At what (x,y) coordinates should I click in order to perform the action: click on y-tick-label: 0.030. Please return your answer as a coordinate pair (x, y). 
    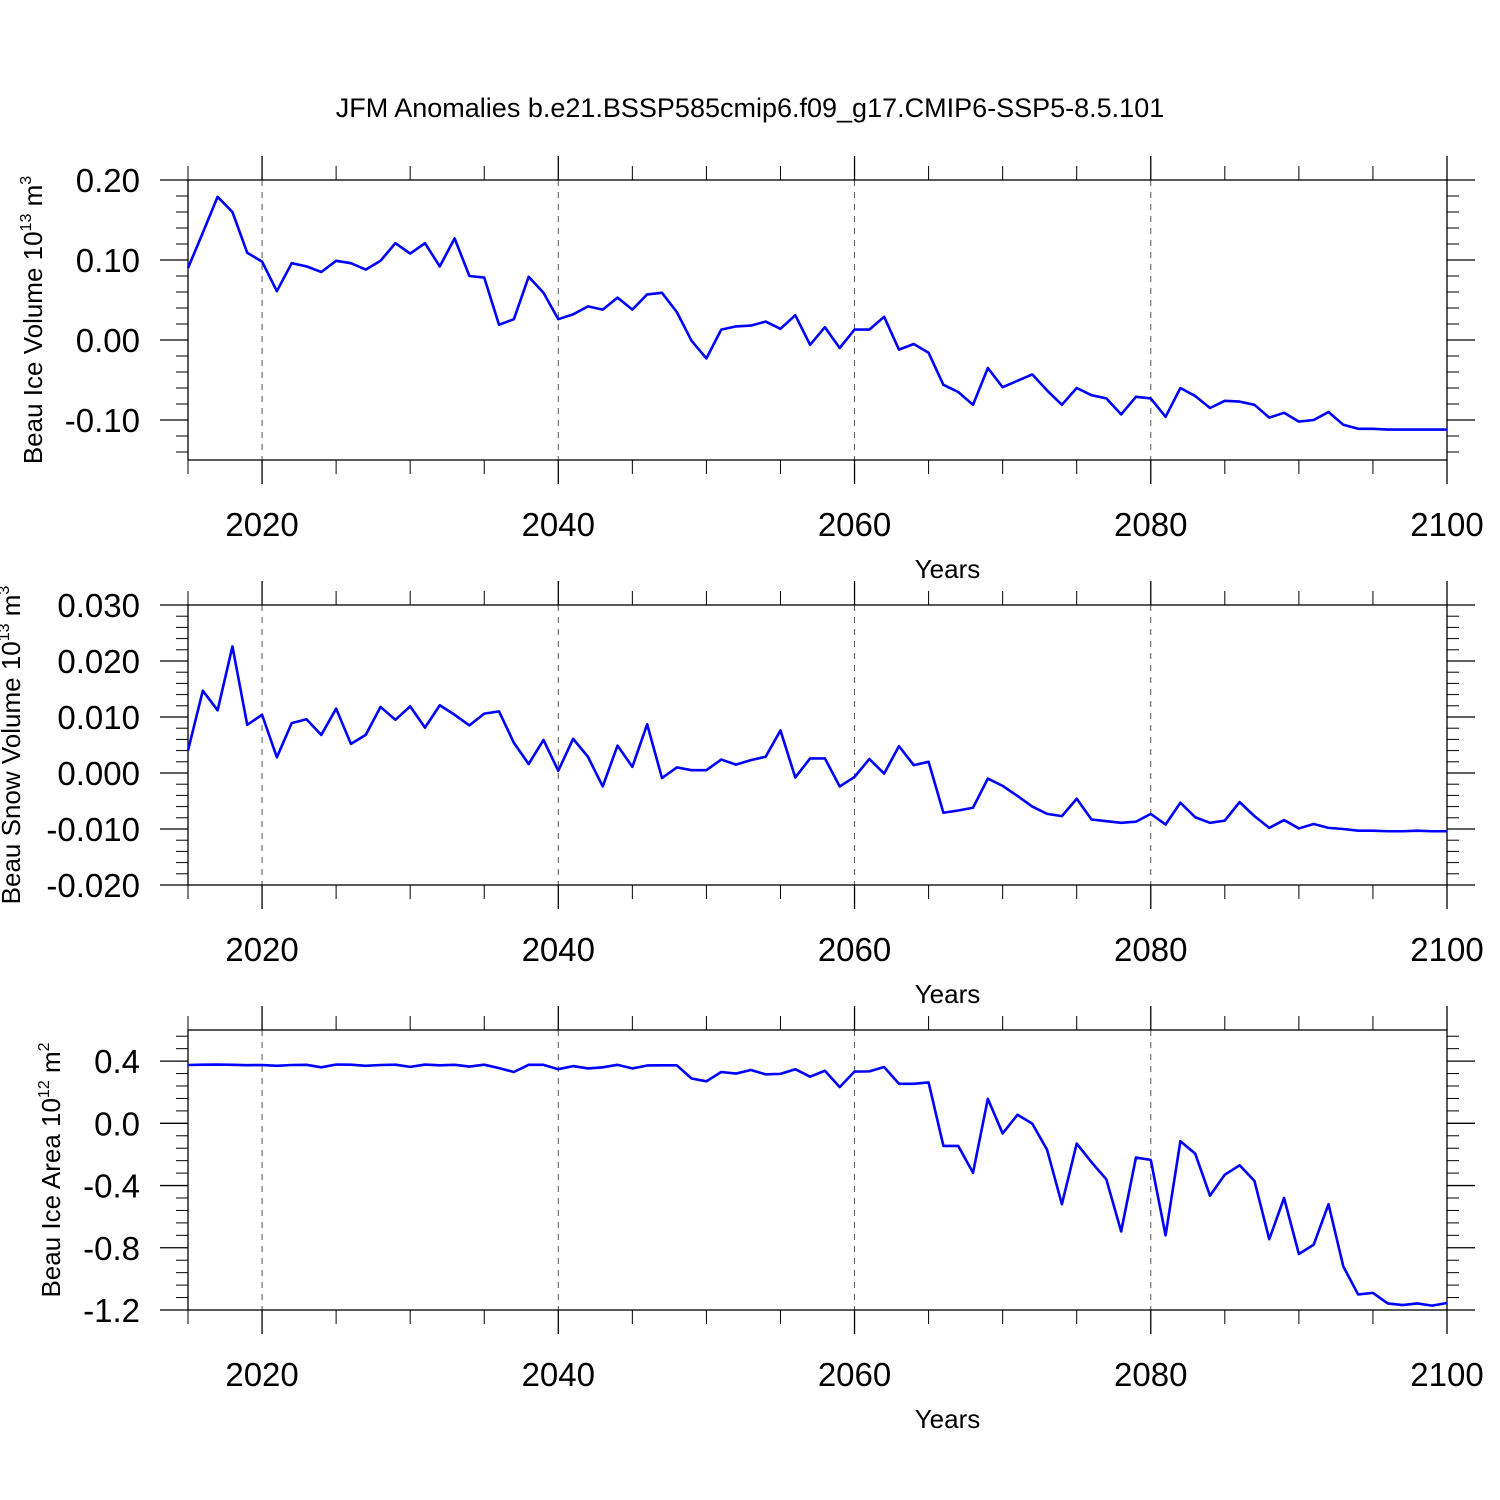
    Looking at the image, I should click on (98, 605).